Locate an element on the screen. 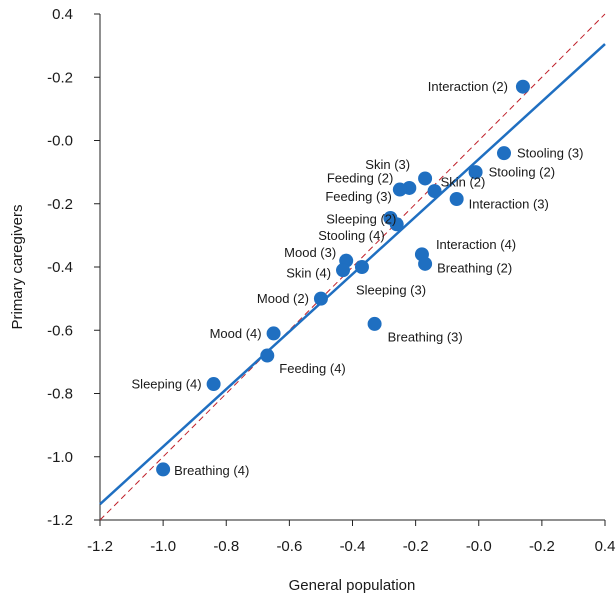 The height and width of the screenshot is (596, 616). point-label: Interaction (3) is located at coordinates (509, 204).